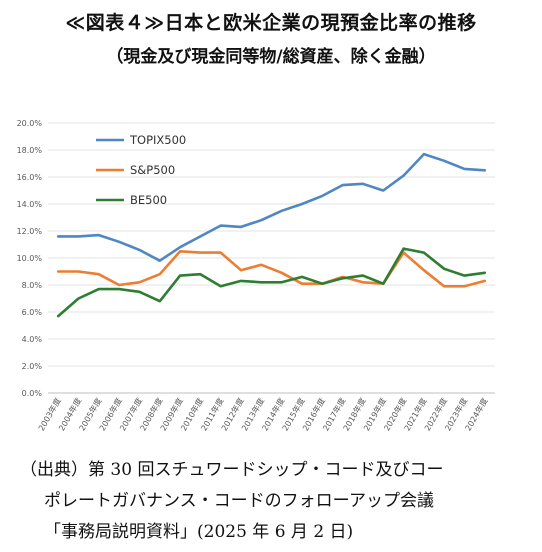 The image size is (542, 552). I want to click on y-tick-label: 20.0%, so click(30, 123).